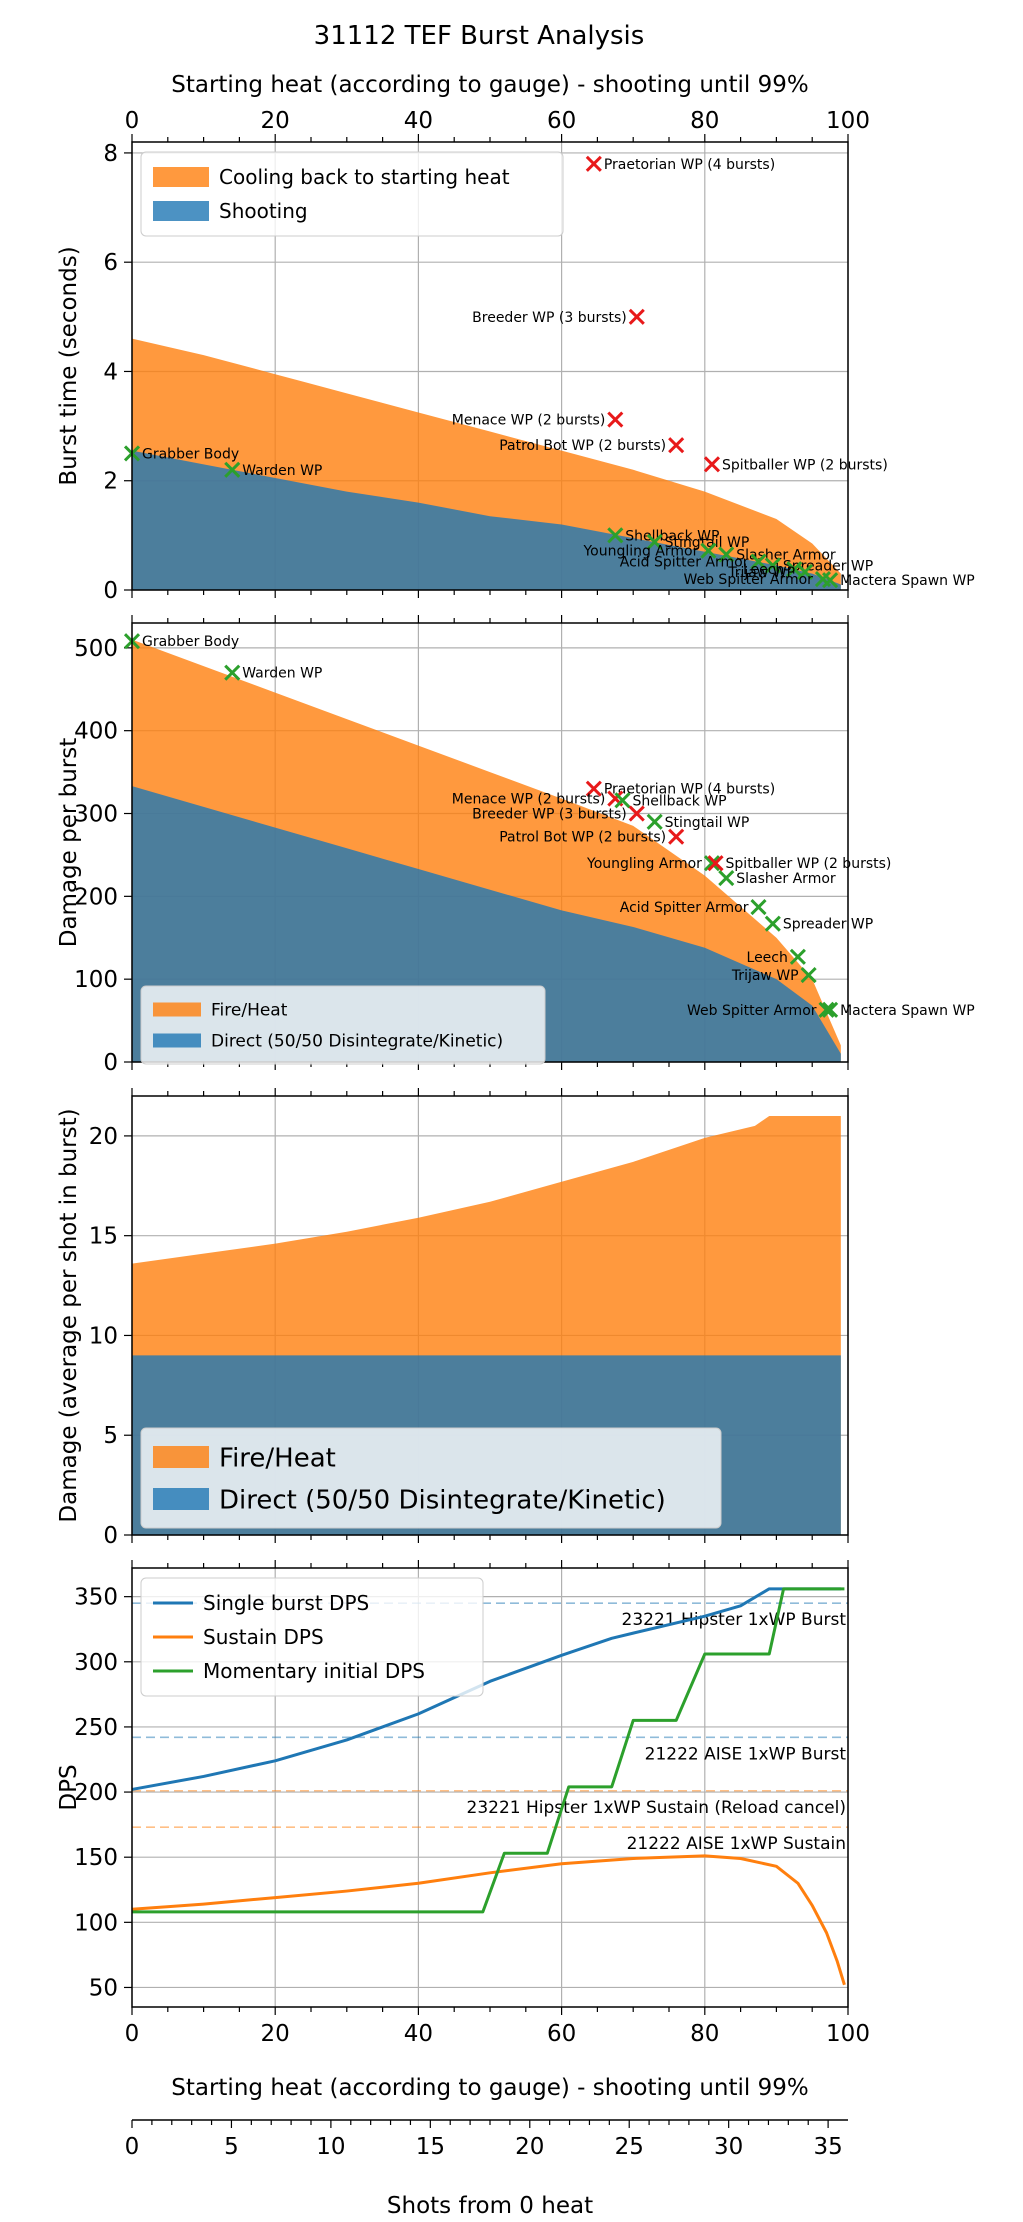 Image resolution: width=1023 pixels, height=2222 pixels. Describe the element at coordinates (286, 1603) in the screenshot. I see `legend-label: Single burst DPS` at that location.